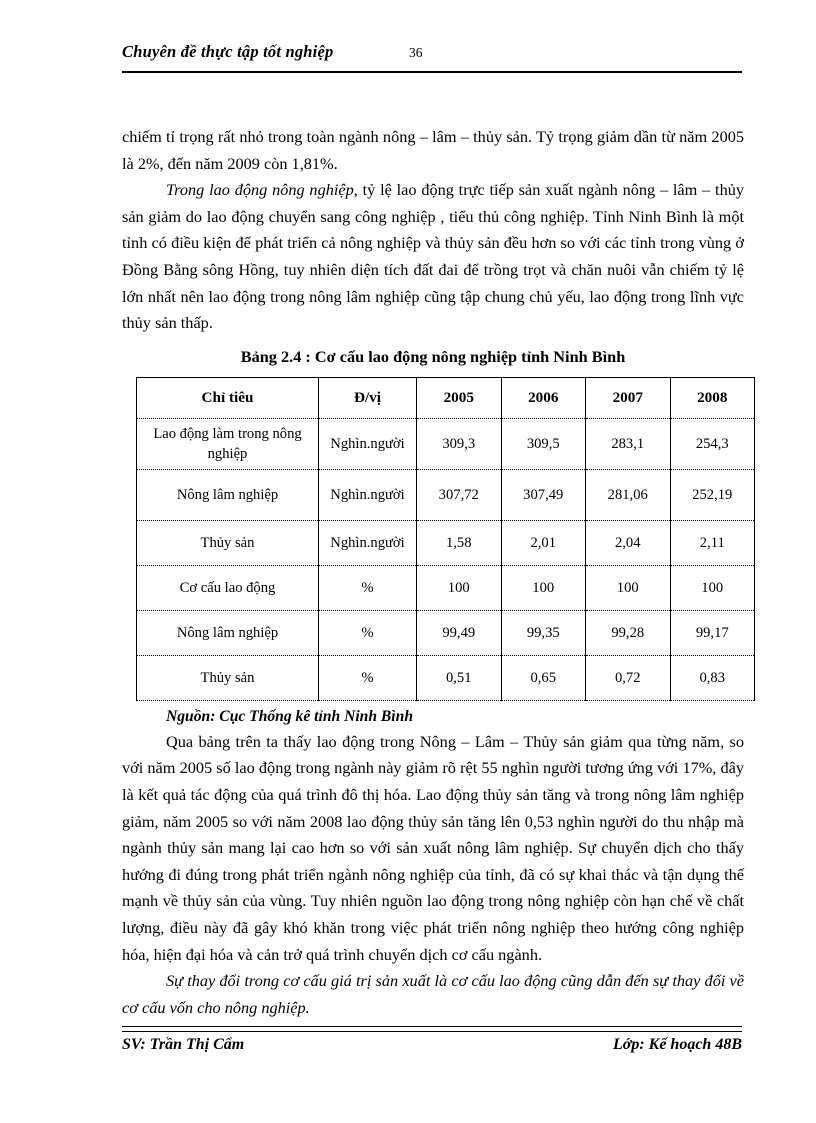  What do you see at coordinates (227, 397) in the screenshot?
I see `column-header-indicator: Chỉ tiêu` at bounding box center [227, 397].